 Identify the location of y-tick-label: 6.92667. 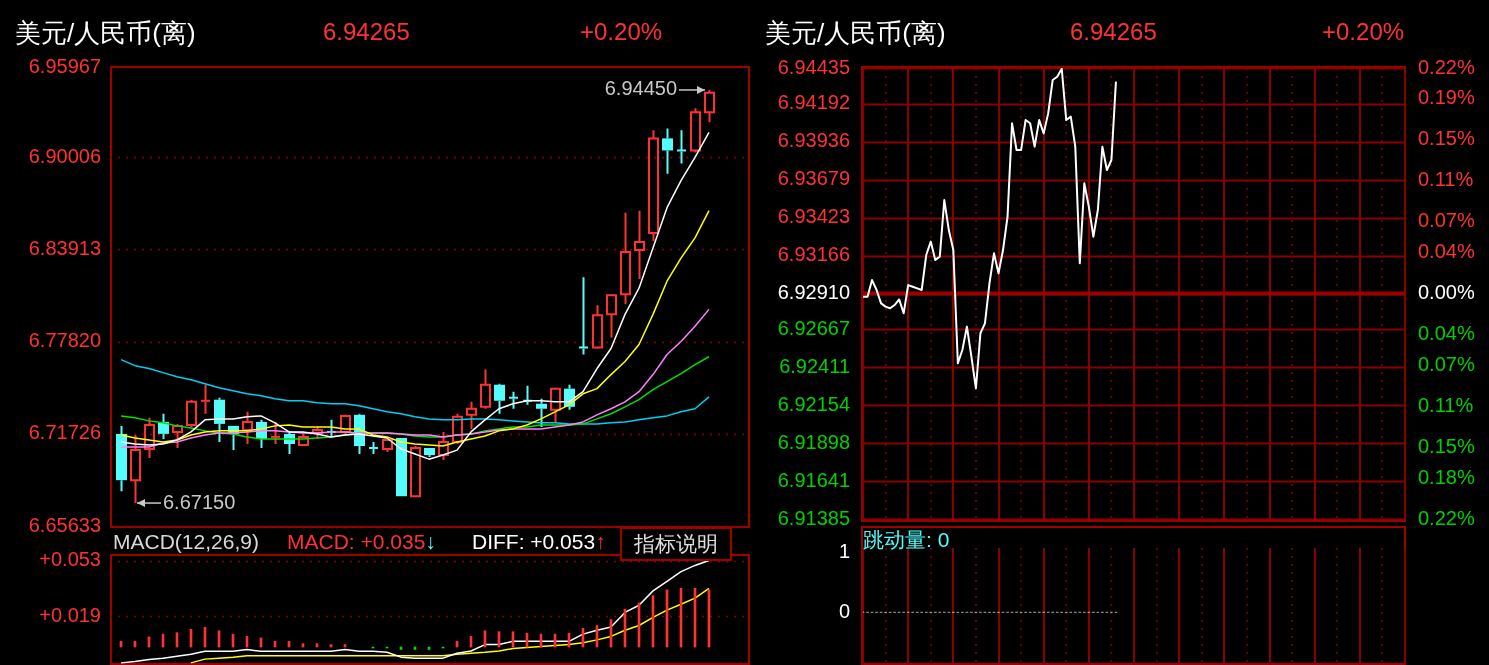
(813, 327).